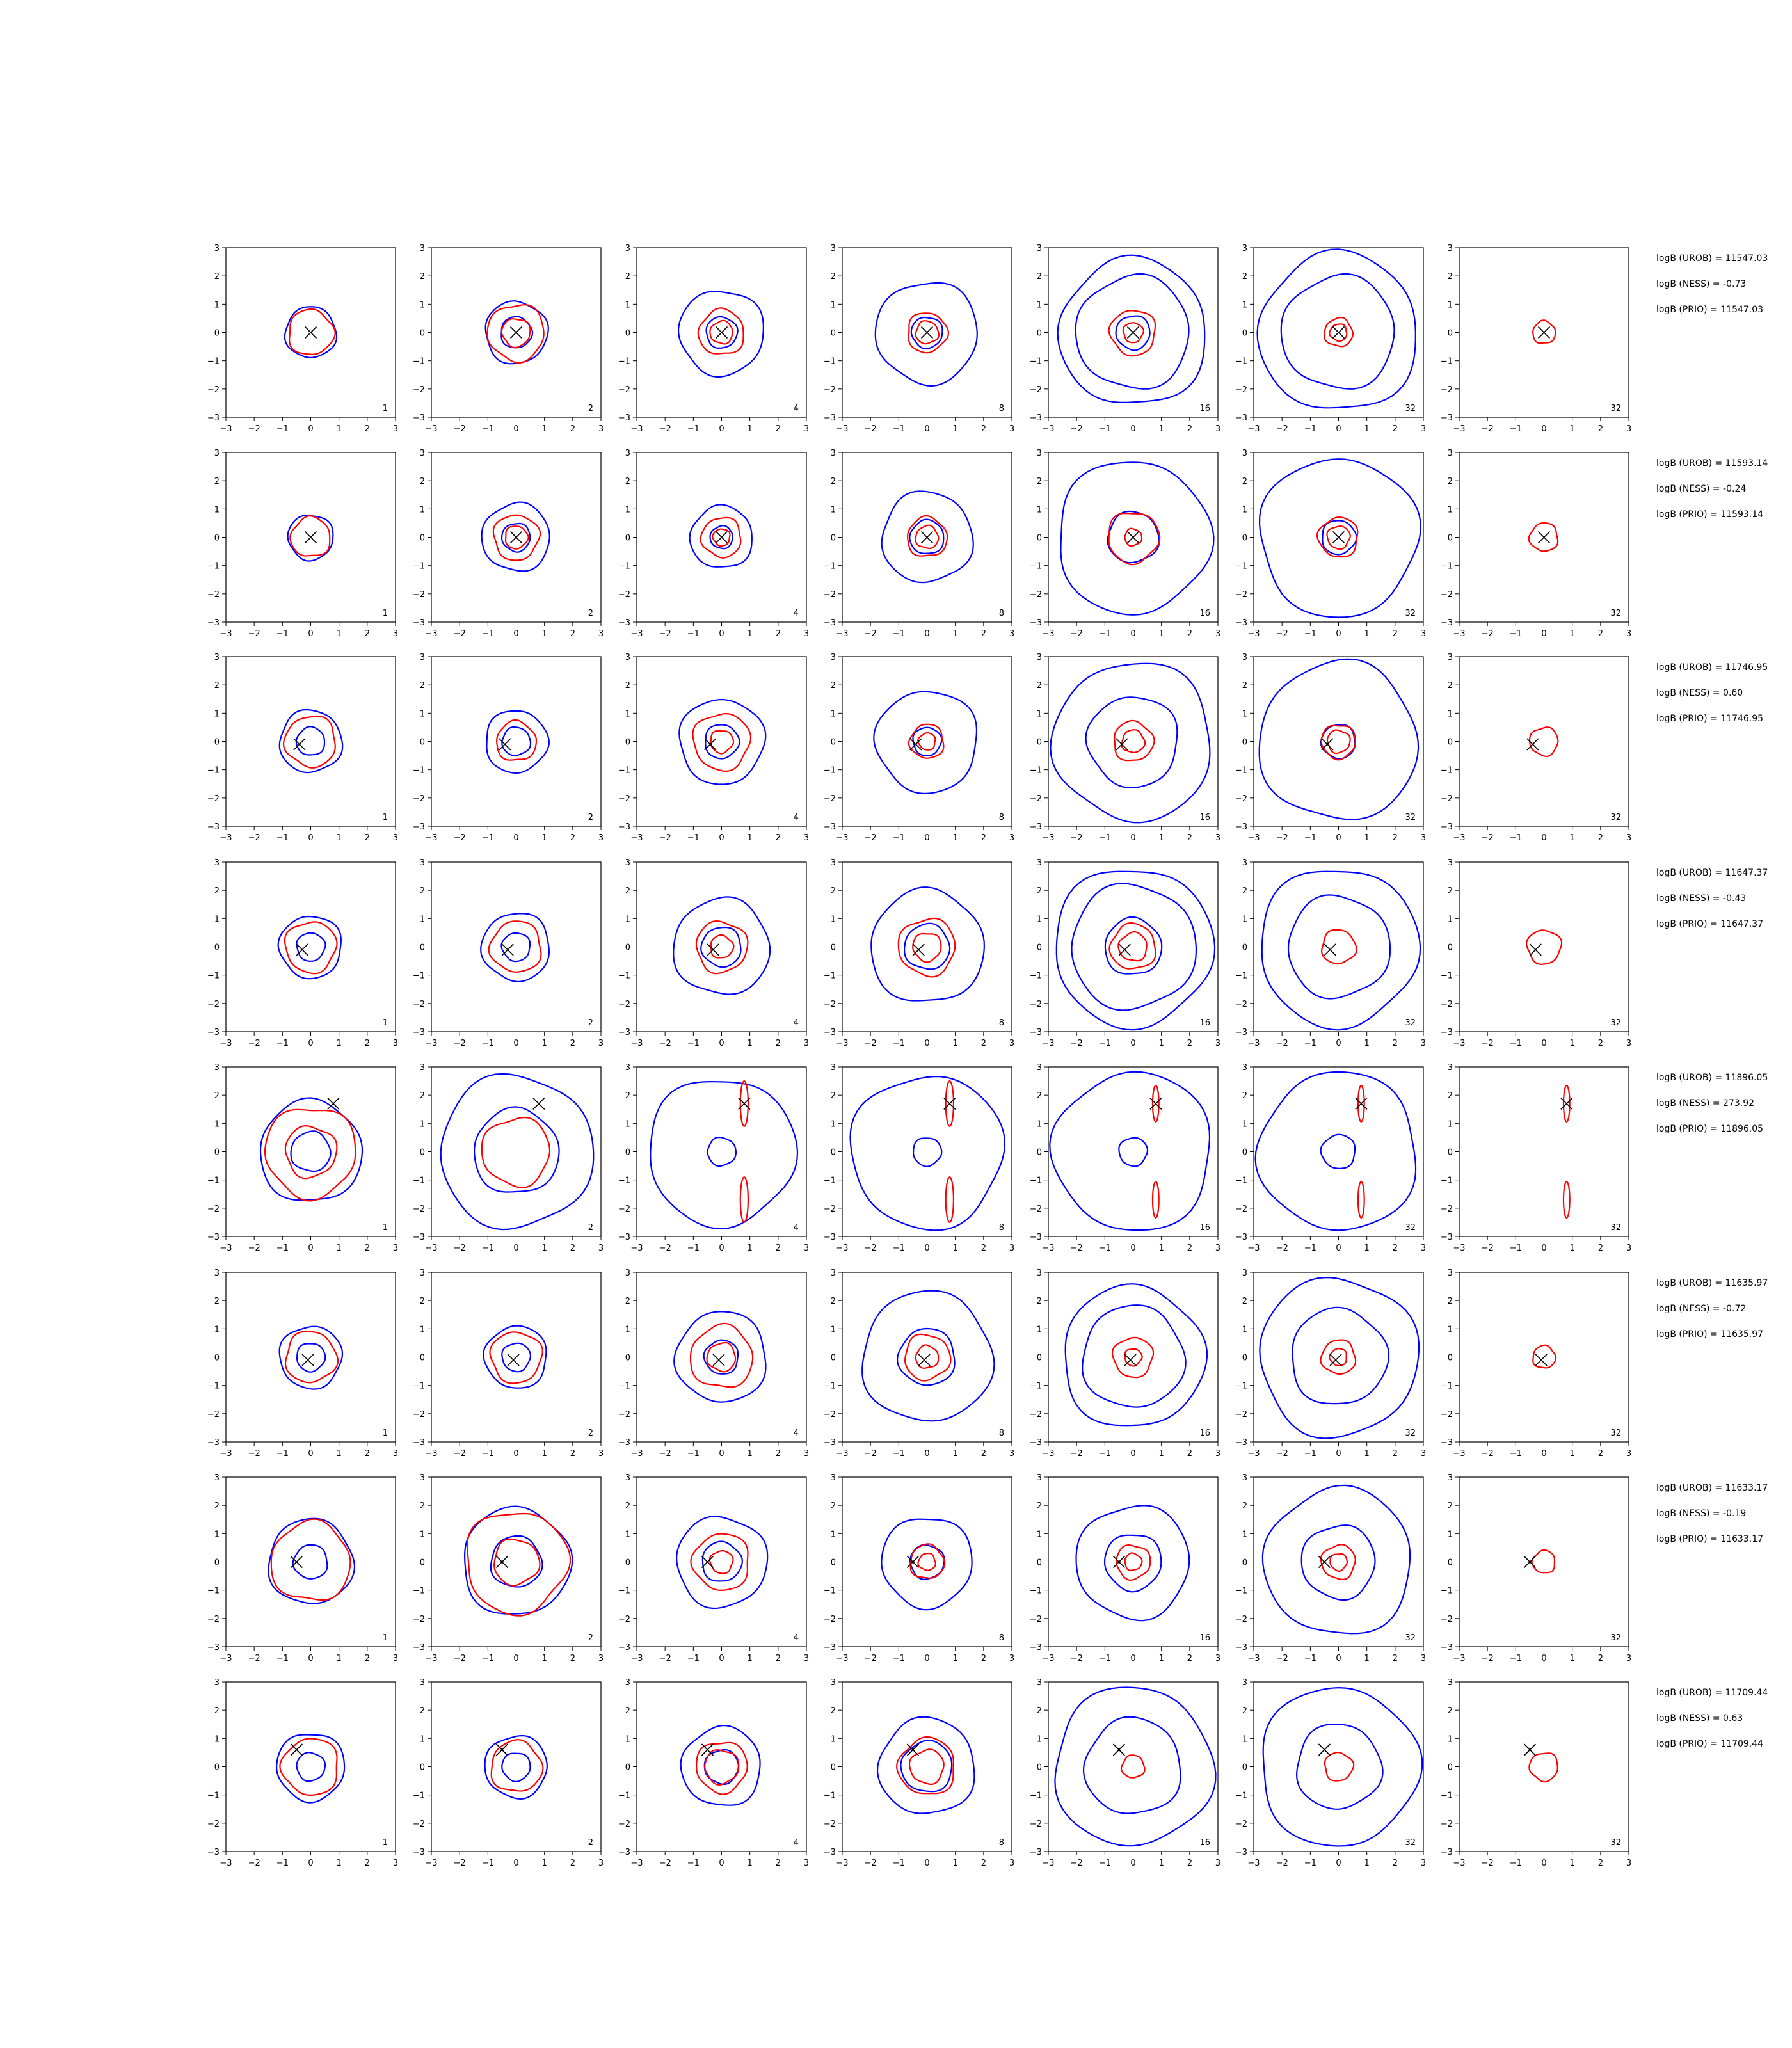  I want to click on panel: −3 −2 −1 0 1 2 3 −3 −2 −1 0 1 2 3 32, so click(1536, 748).